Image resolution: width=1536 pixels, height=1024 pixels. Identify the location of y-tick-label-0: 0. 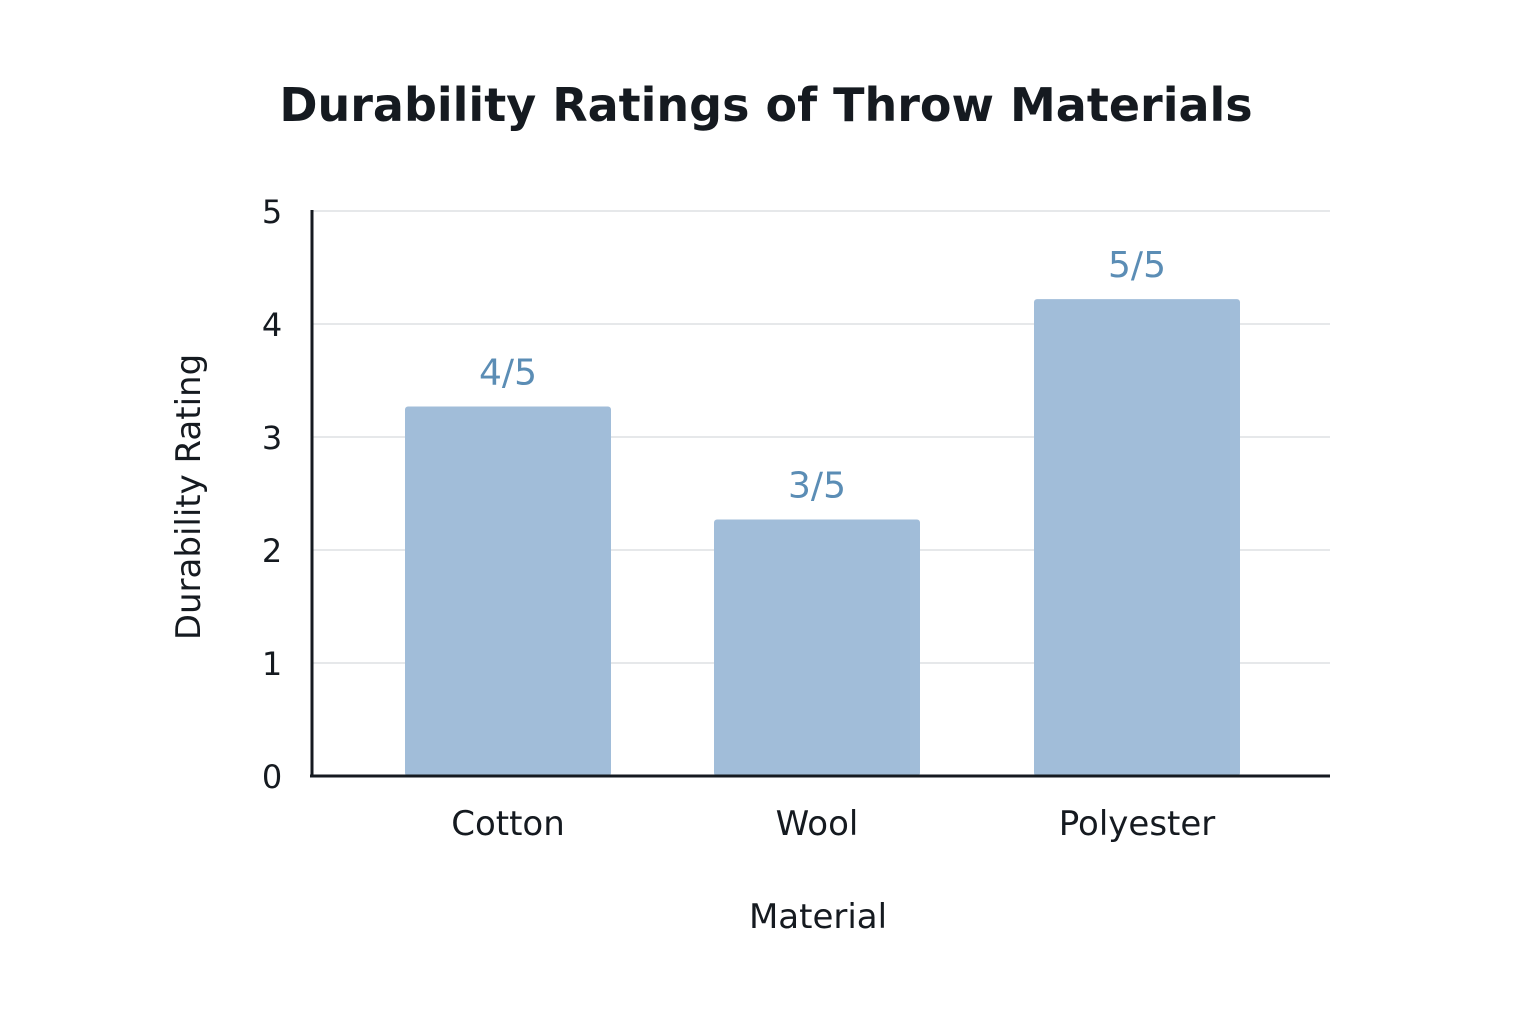
(272, 777).